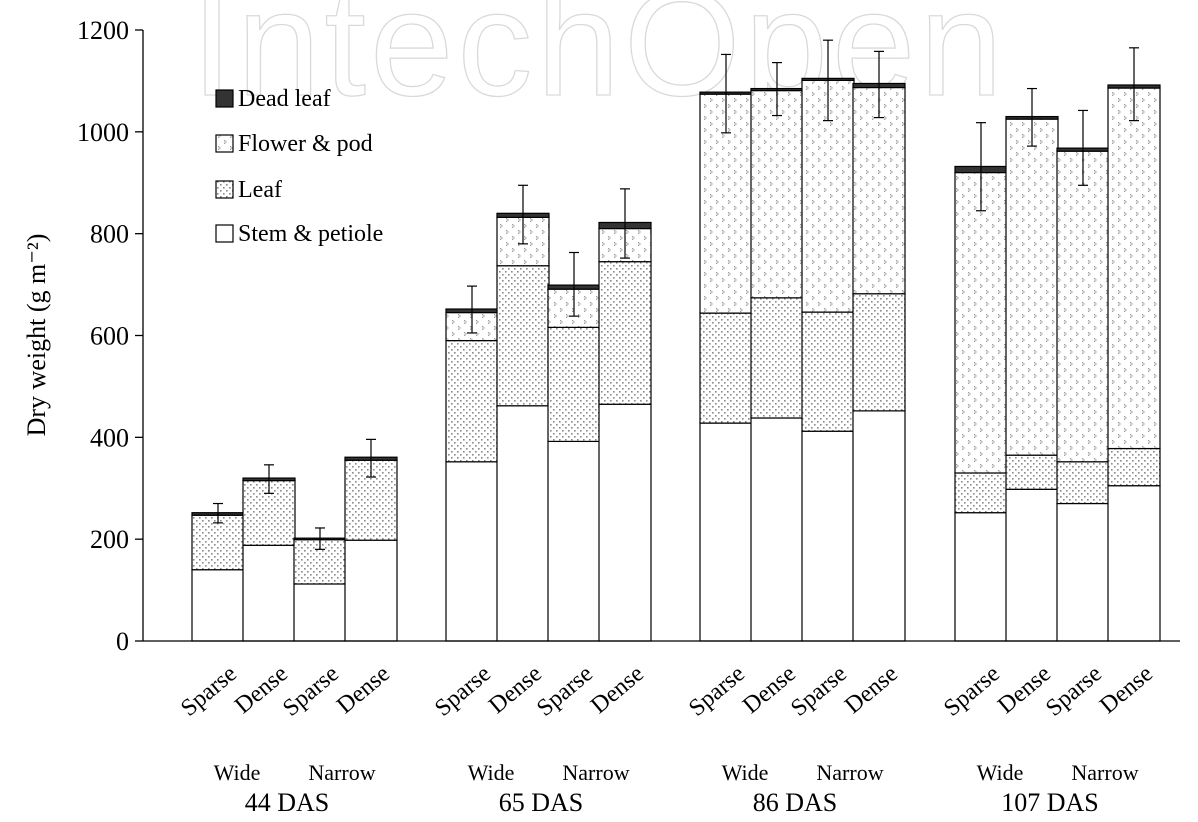 This screenshot has width=1198, height=822. I want to click on y-tick-label: 0, so click(122, 641).